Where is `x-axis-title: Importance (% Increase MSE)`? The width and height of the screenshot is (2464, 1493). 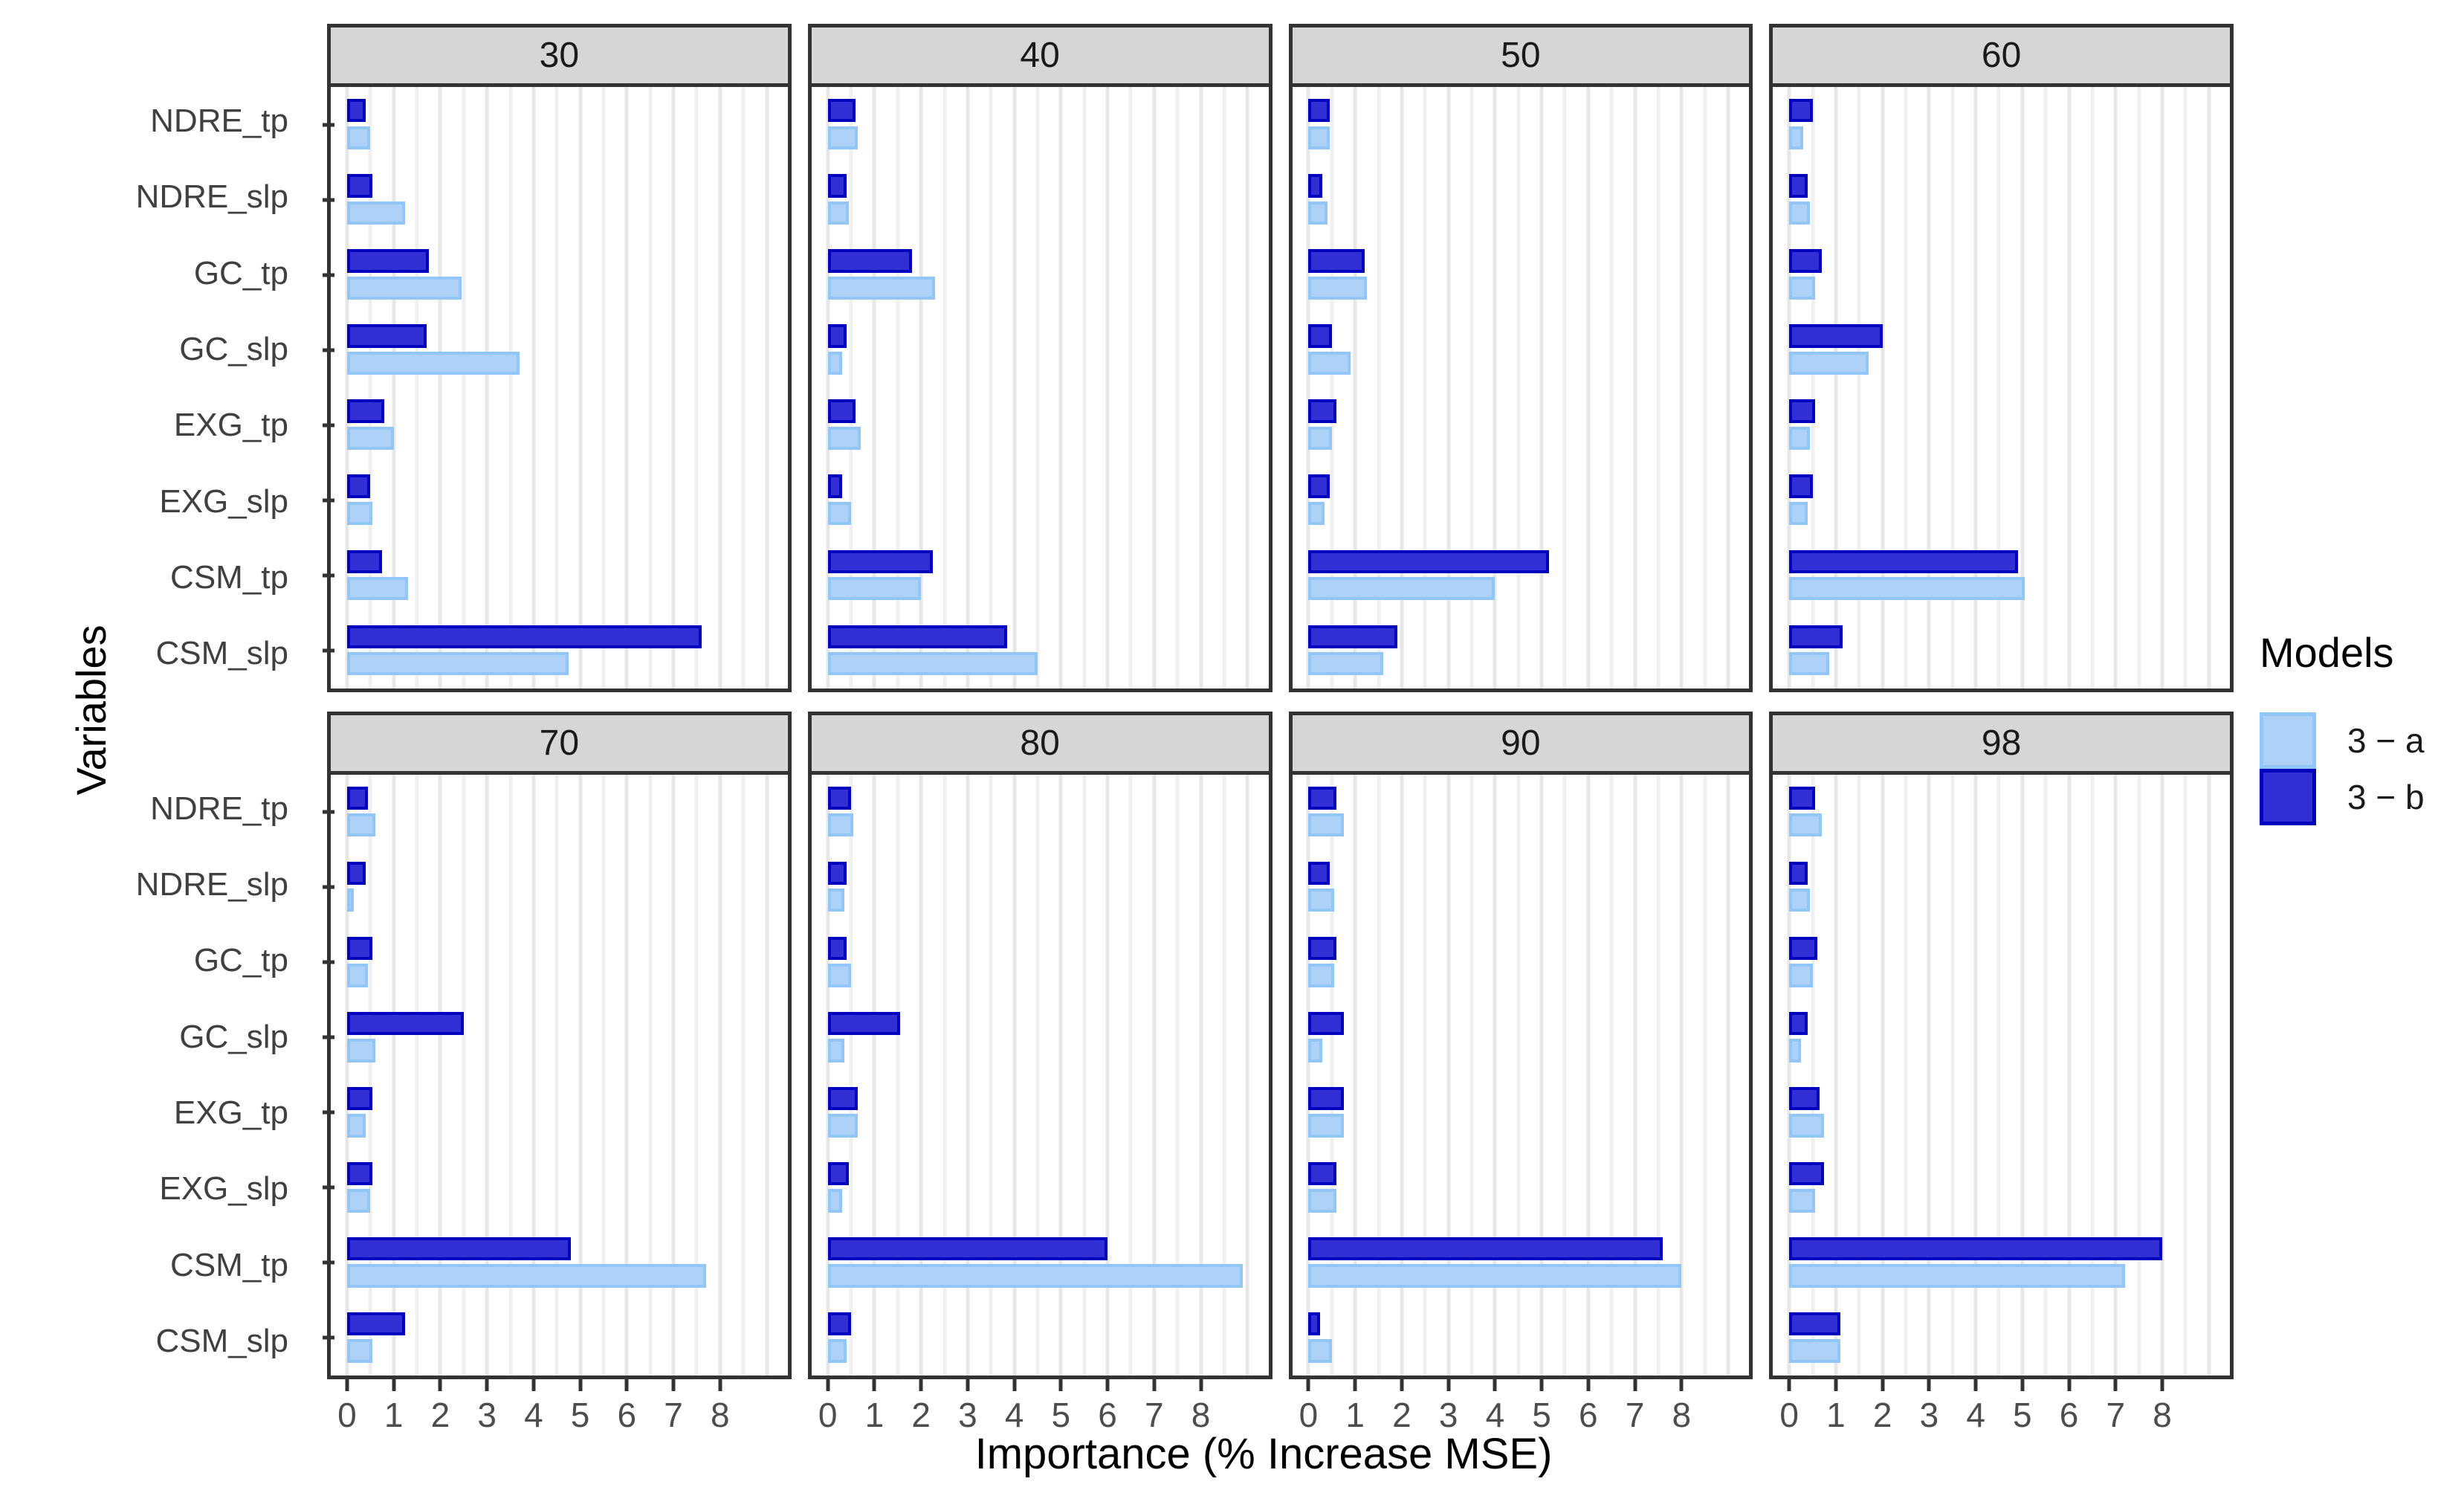 x-axis-title: Importance (% Increase MSE) is located at coordinates (1264, 1454).